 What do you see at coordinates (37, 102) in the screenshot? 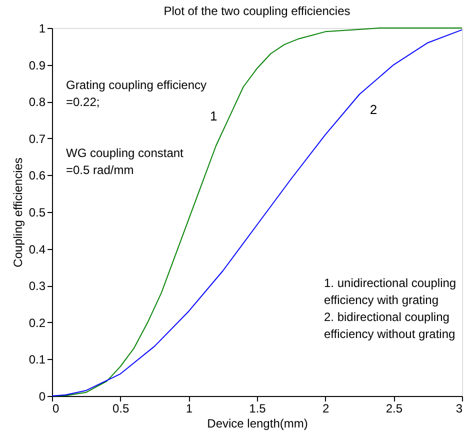
I see `y-tick-label: 0.8` at bounding box center [37, 102].